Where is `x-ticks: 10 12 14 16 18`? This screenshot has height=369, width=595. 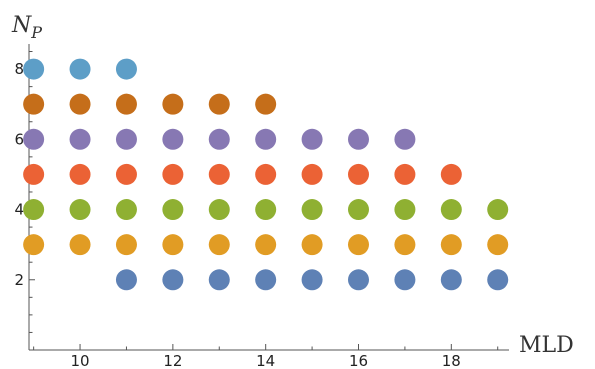 x-ticks: 10 12 14 16 18 is located at coordinates (266, 356).